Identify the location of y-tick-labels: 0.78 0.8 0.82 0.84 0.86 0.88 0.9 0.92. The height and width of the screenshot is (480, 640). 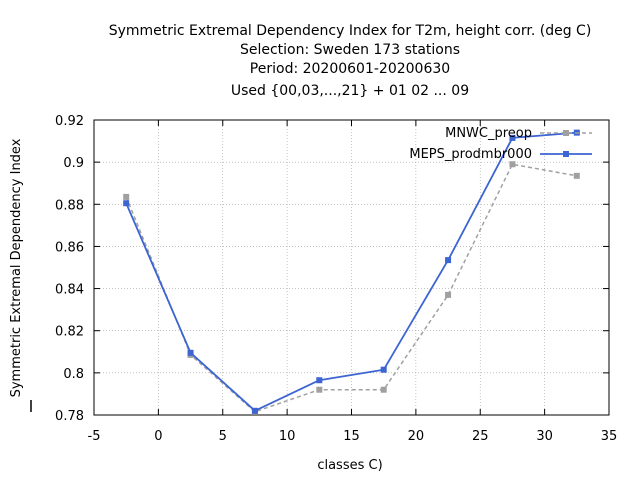
(69, 269).